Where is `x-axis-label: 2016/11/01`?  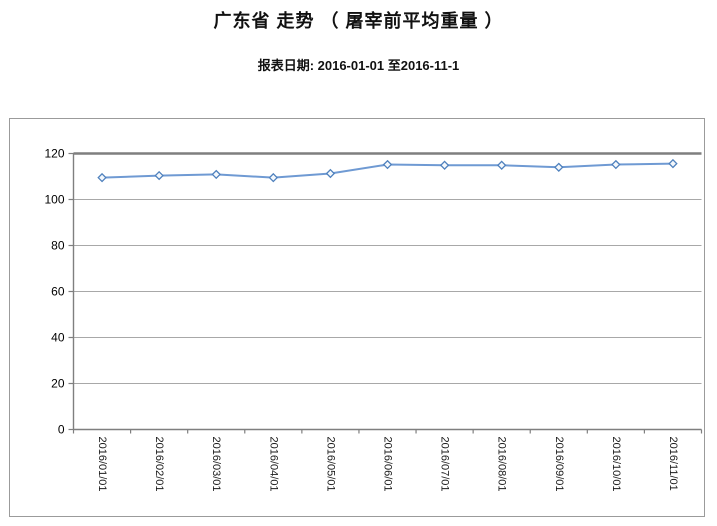
x-axis-label: 2016/11/01 is located at coordinates (673, 464).